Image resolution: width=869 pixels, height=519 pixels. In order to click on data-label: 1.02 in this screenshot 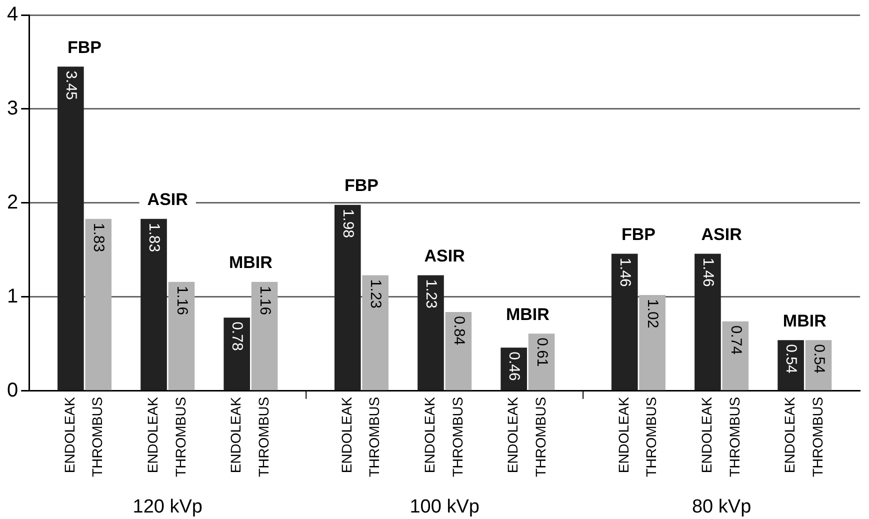, I will do `click(653, 313)`.